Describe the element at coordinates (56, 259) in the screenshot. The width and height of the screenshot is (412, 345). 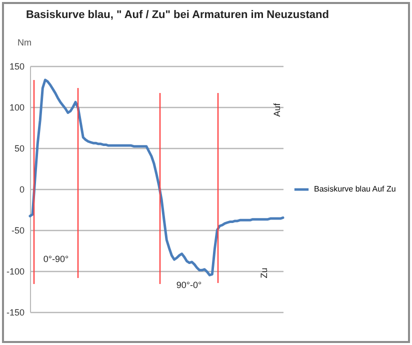
I see `annotation: 0°-90°` at that location.